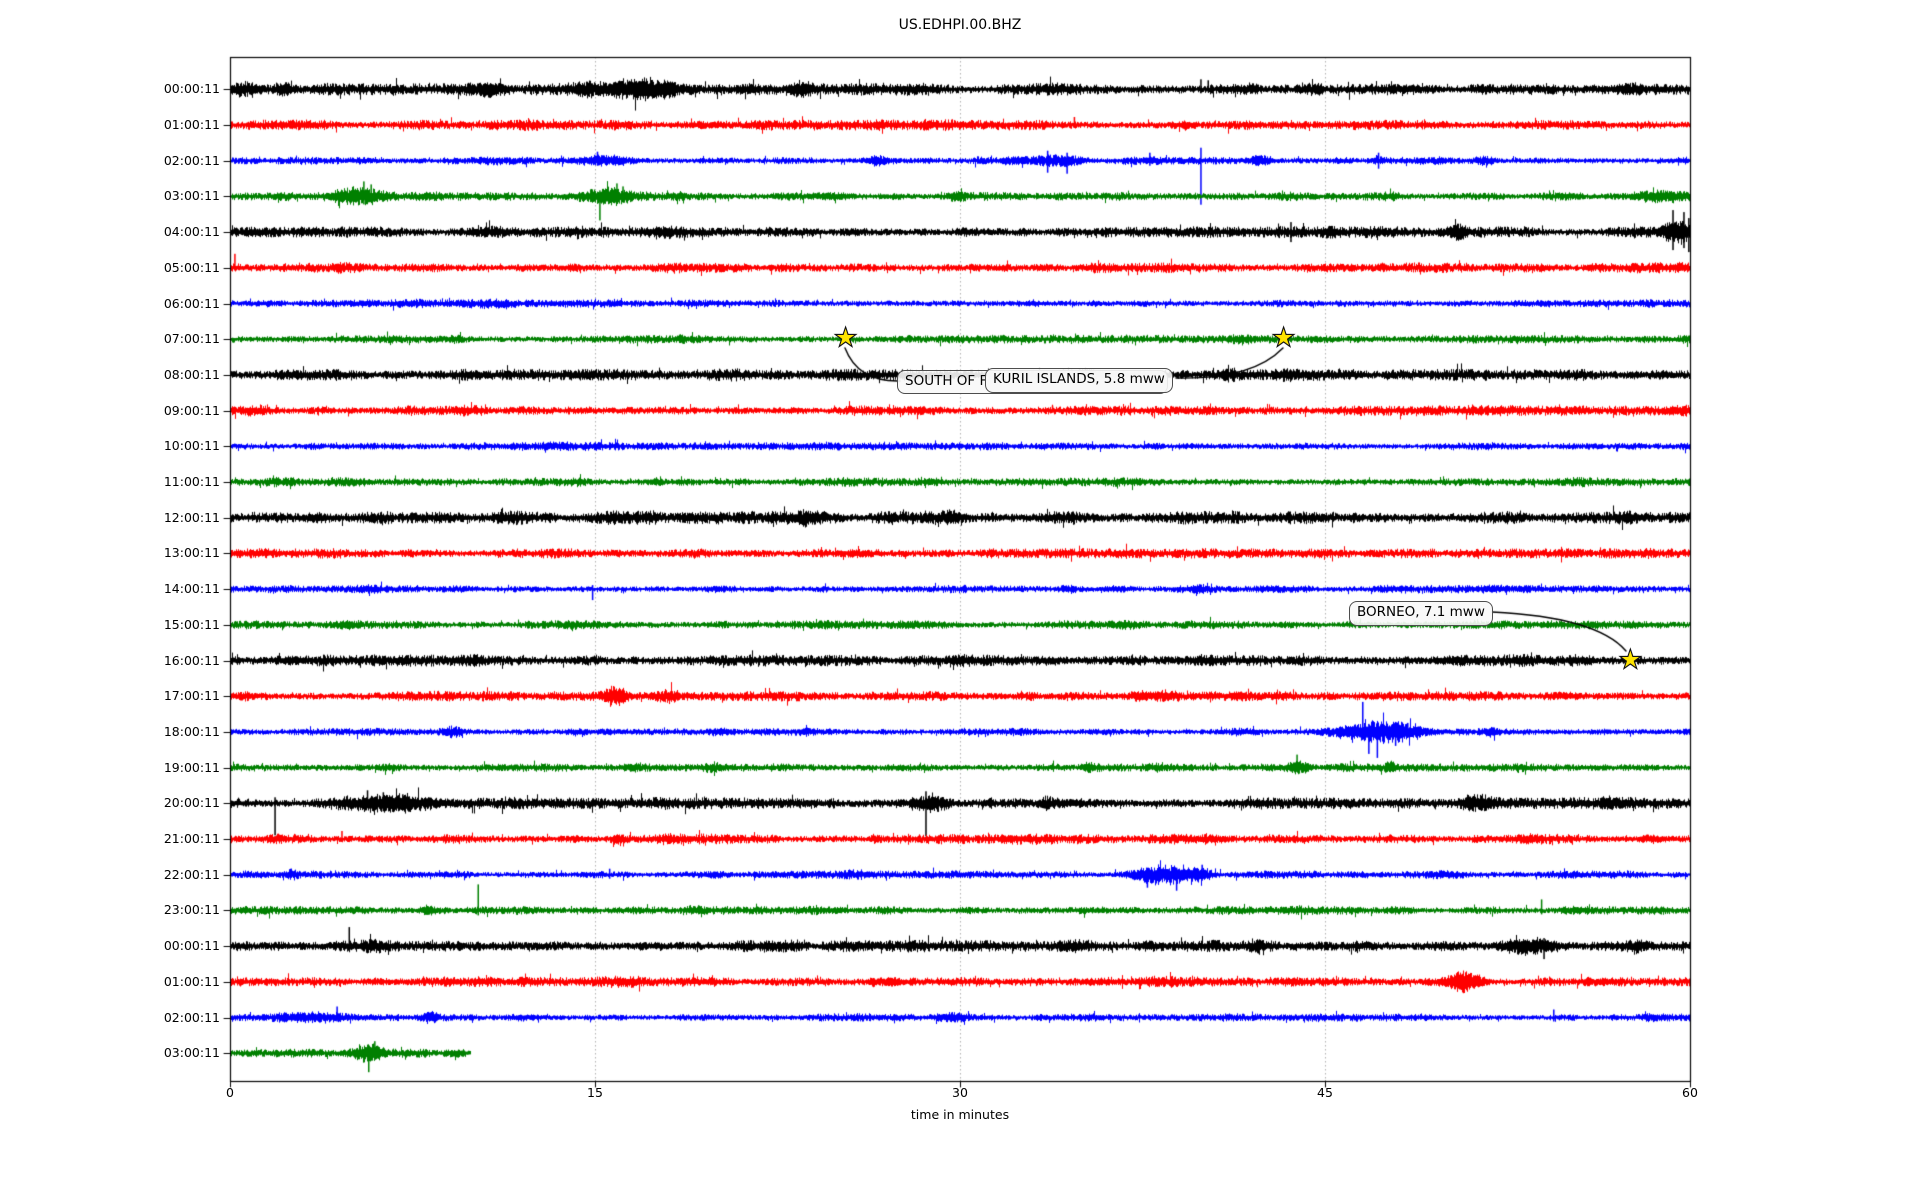 The width and height of the screenshot is (1920, 1200). What do you see at coordinates (191, 660) in the screenshot?
I see `trace-time-label: 16:00:11` at bounding box center [191, 660].